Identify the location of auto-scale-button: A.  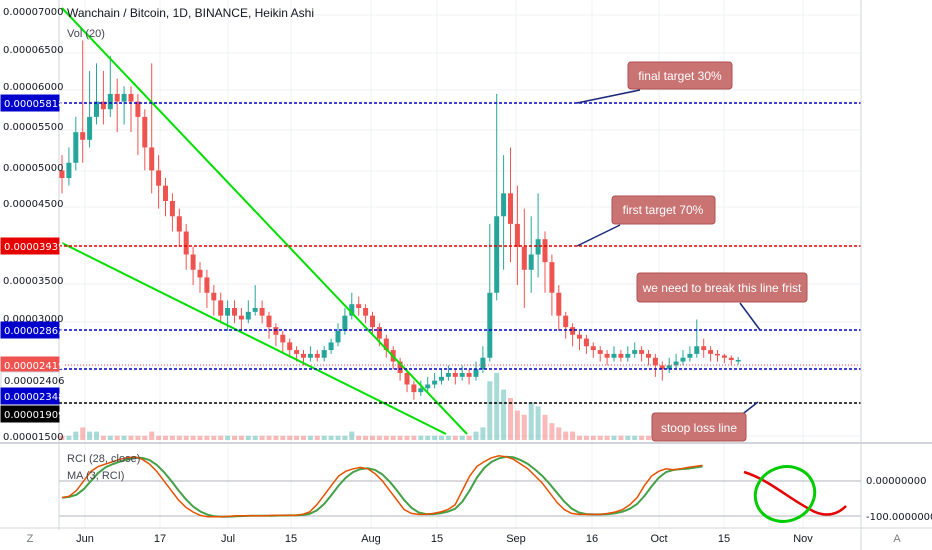
(897, 539).